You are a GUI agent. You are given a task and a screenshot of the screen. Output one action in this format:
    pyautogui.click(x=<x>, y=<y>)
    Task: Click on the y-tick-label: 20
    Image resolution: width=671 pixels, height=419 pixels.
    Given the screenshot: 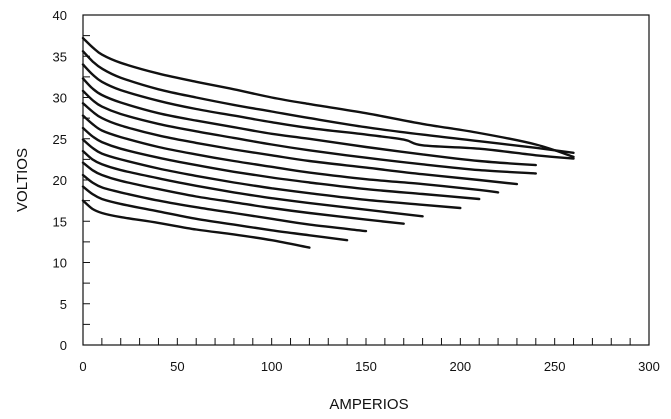 What is the action you would take?
    pyautogui.click(x=60, y=180)
    